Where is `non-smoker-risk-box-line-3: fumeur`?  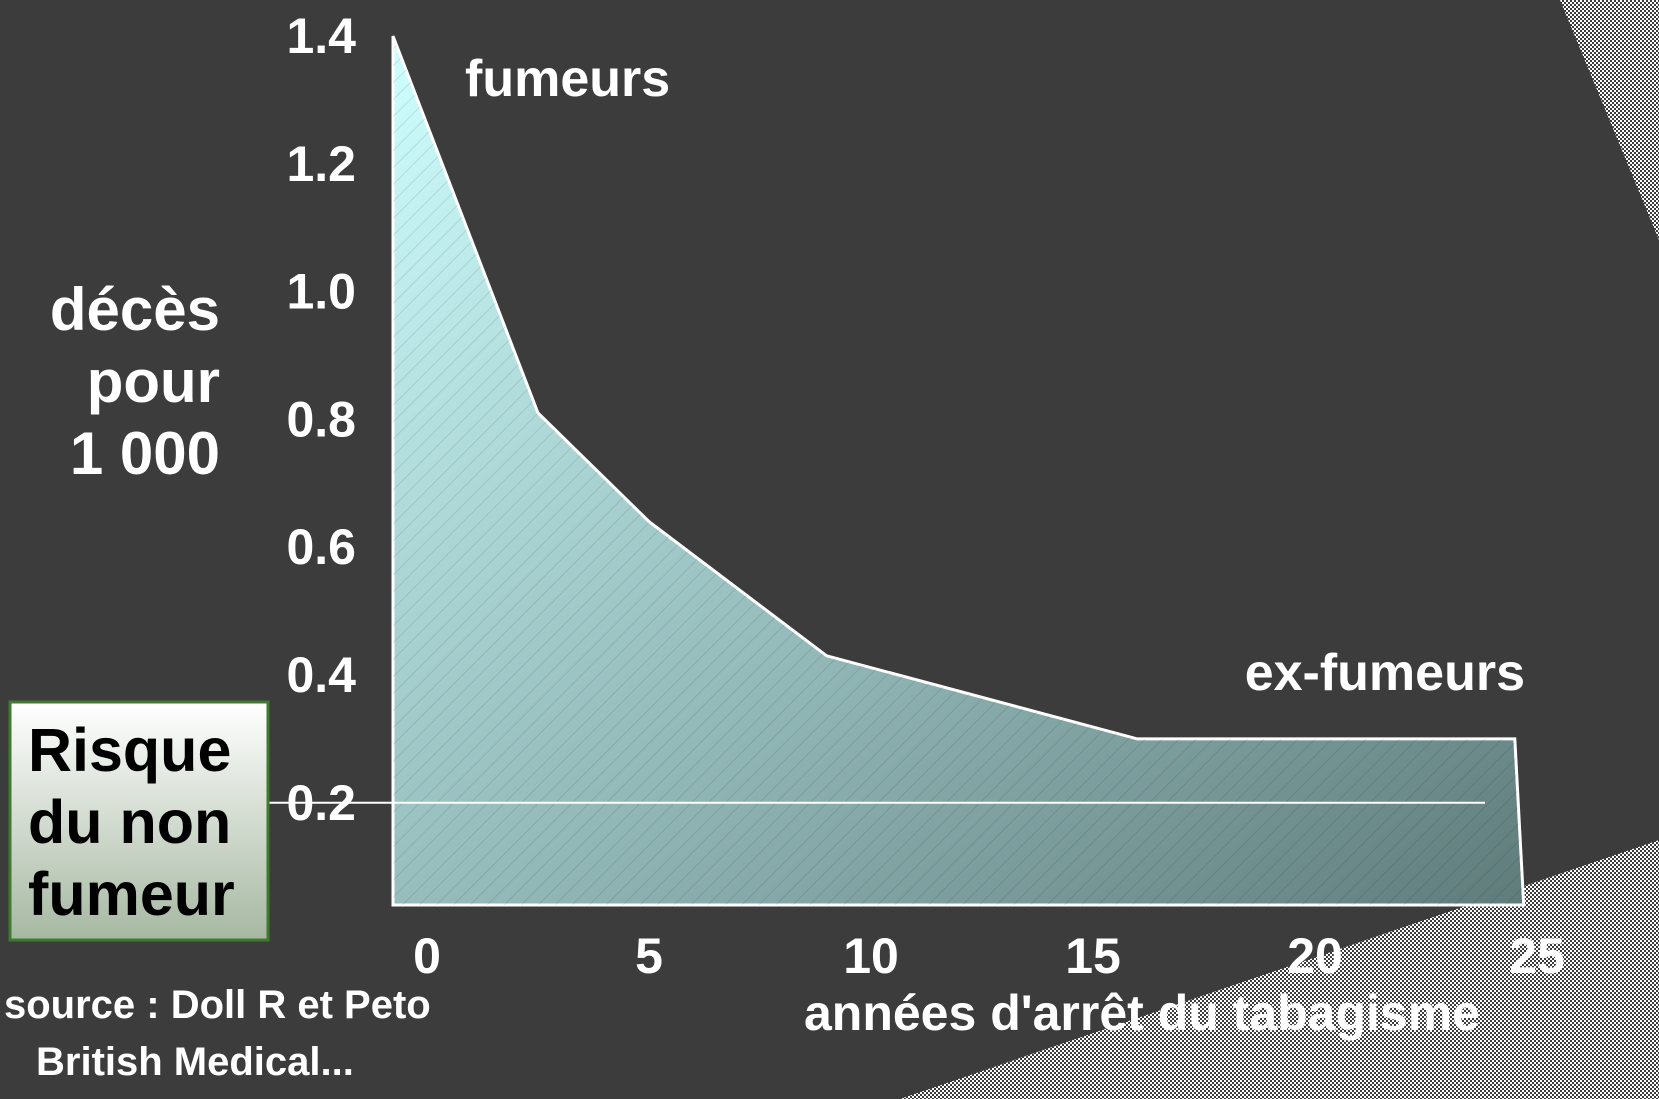 non-smoker-risk-box-line-3: fumeur is located at coordinates (131, 894).